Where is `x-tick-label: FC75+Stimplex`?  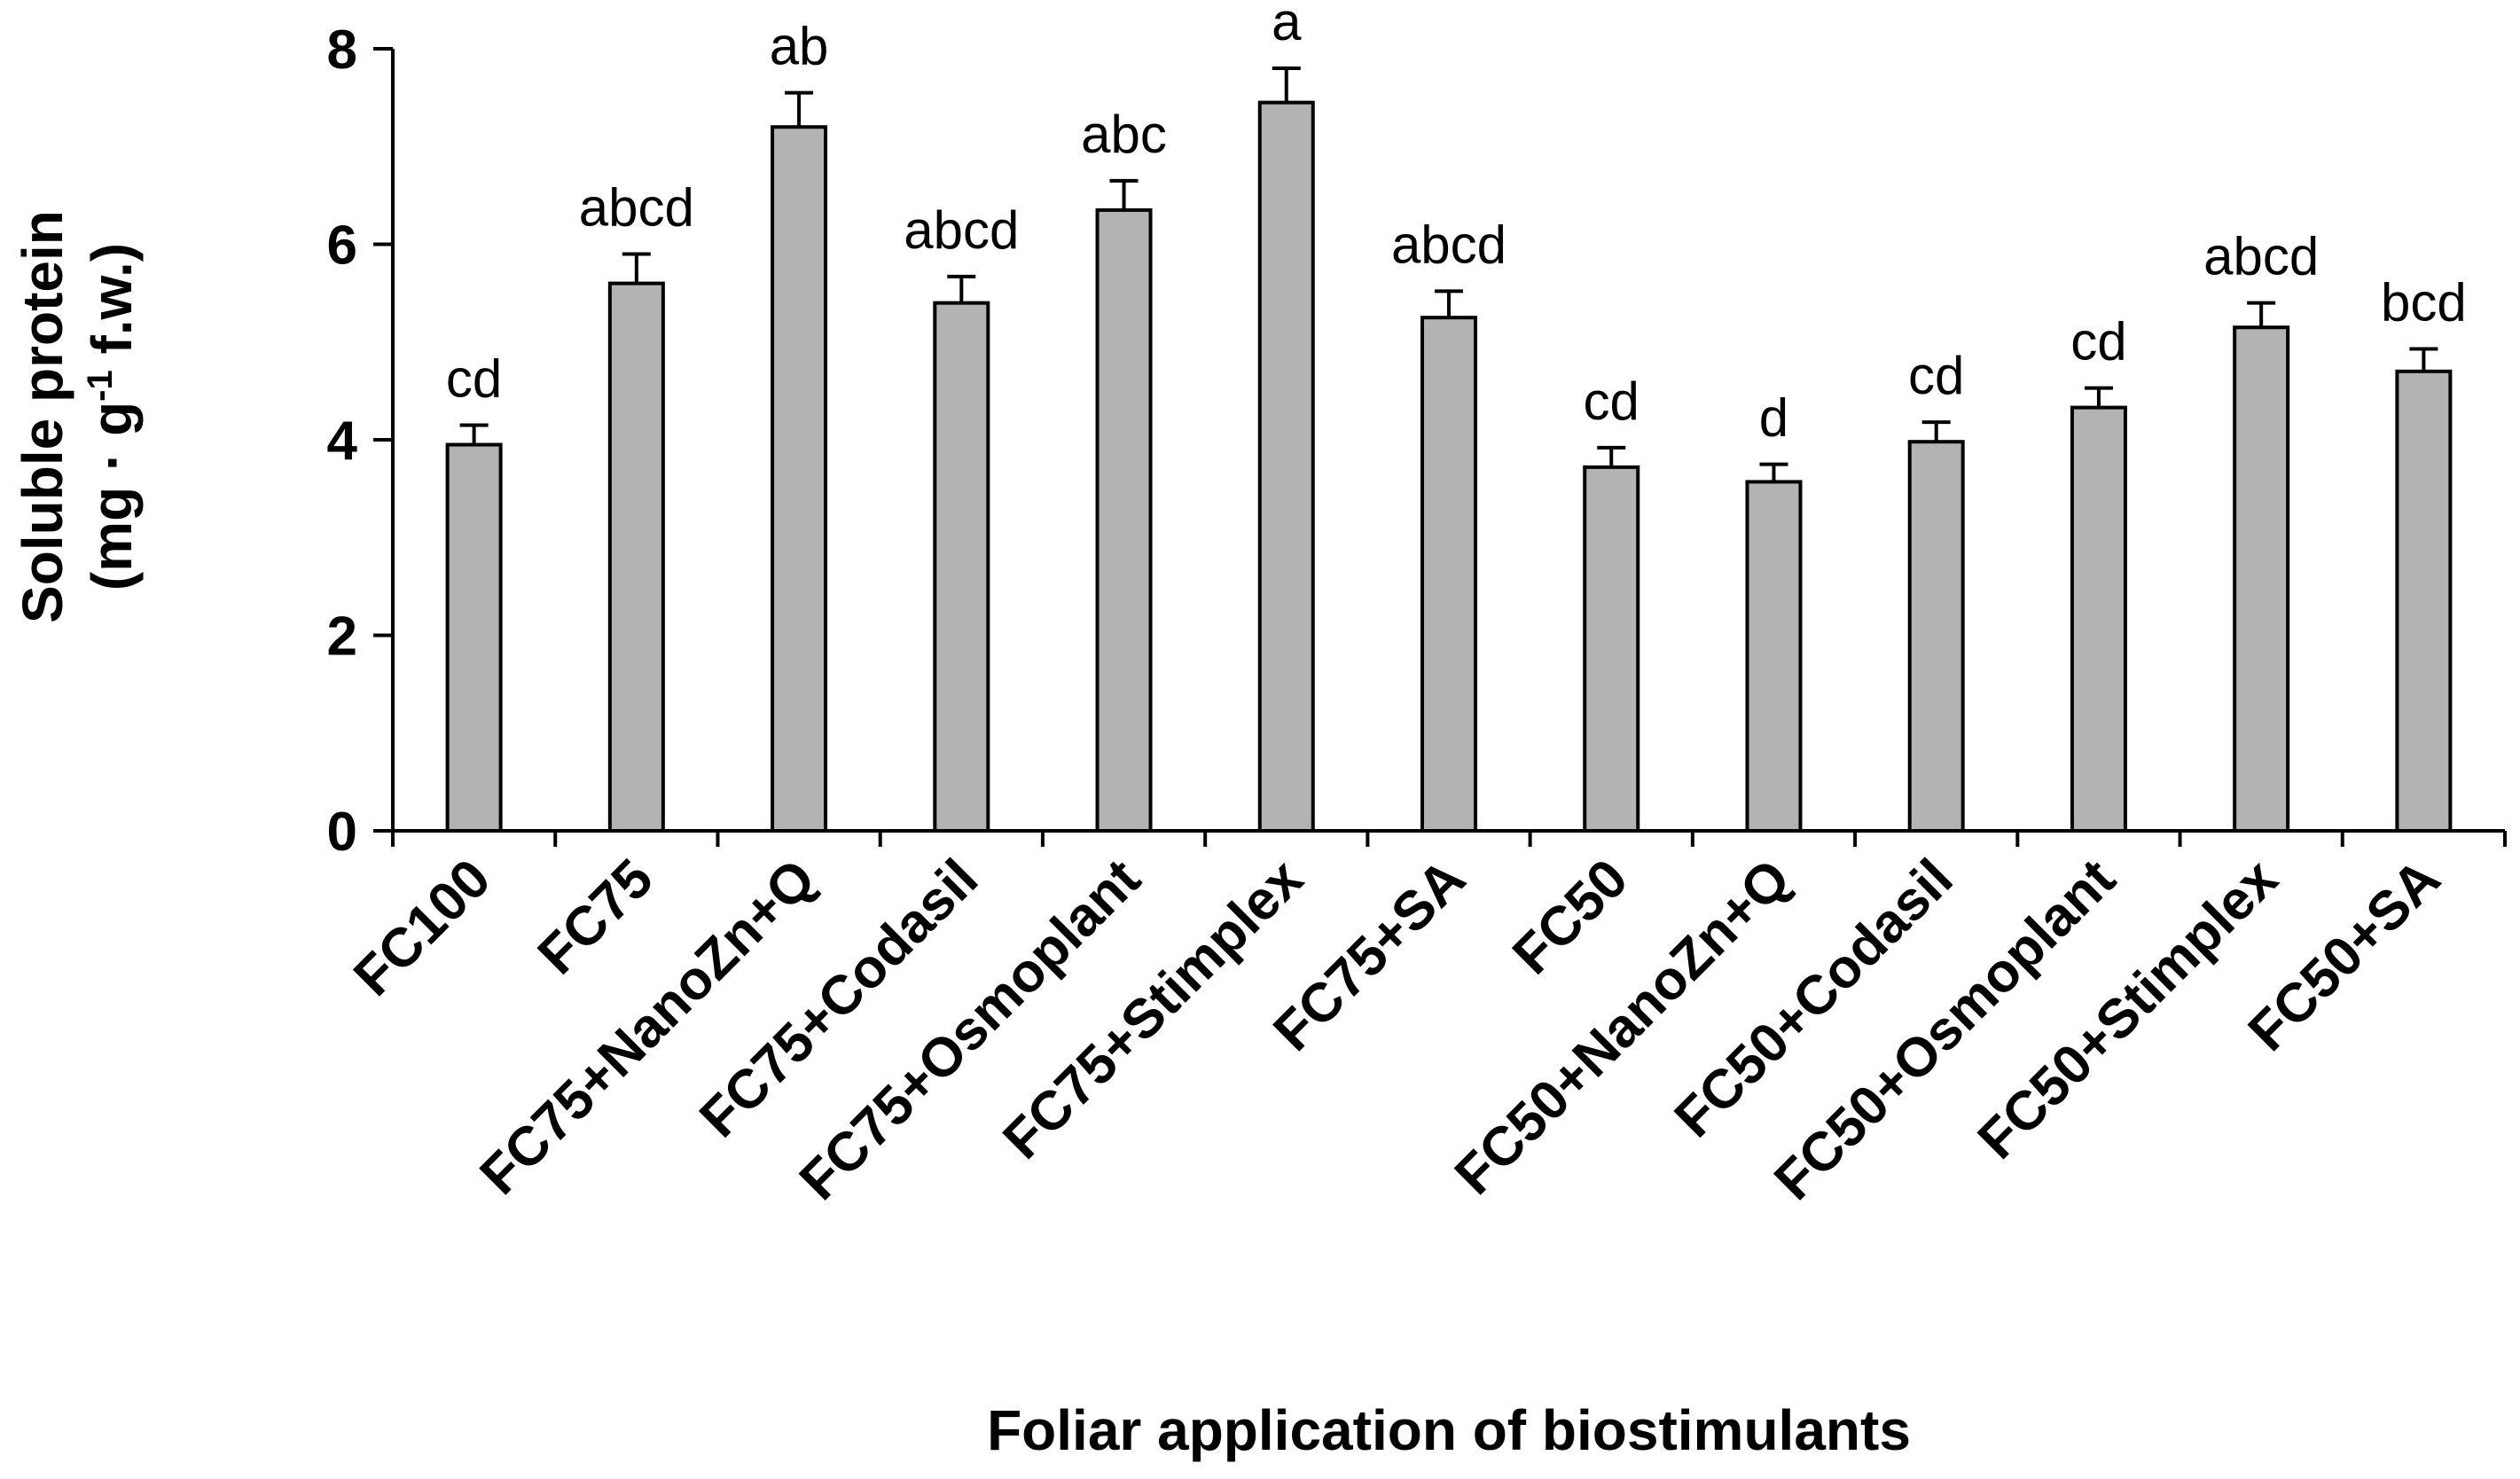
x-tick-label: FC75+Stimplex is located at coordinates (1153, 1010).